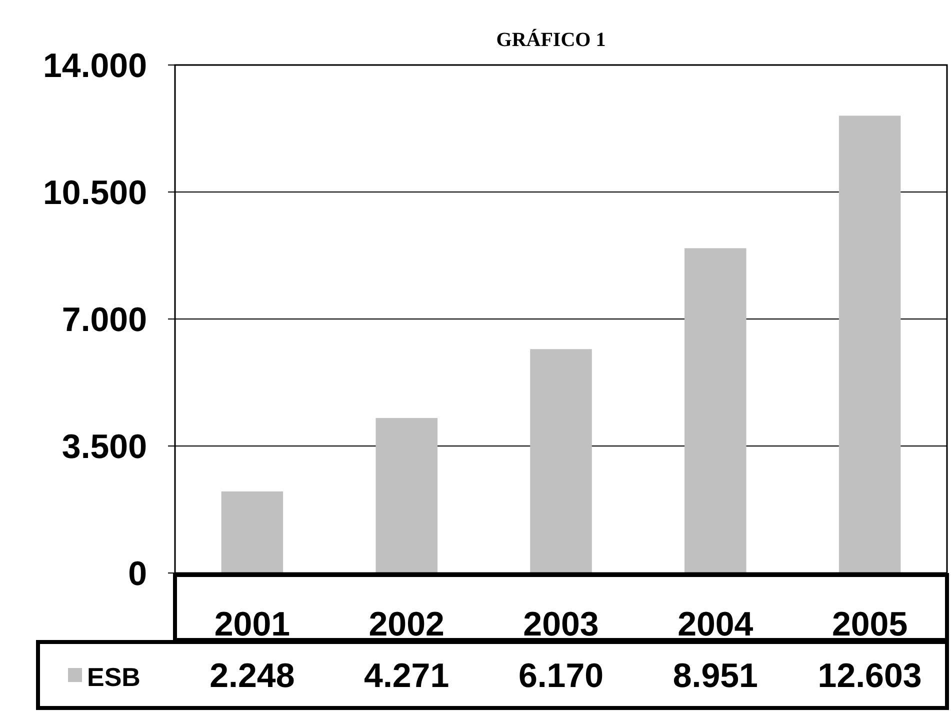 The width and height of the screenshot is (951, 711). Describe the element at coordinates (95, 193) in the screenshot. I see `y-tick-label: 10.500` at that location.